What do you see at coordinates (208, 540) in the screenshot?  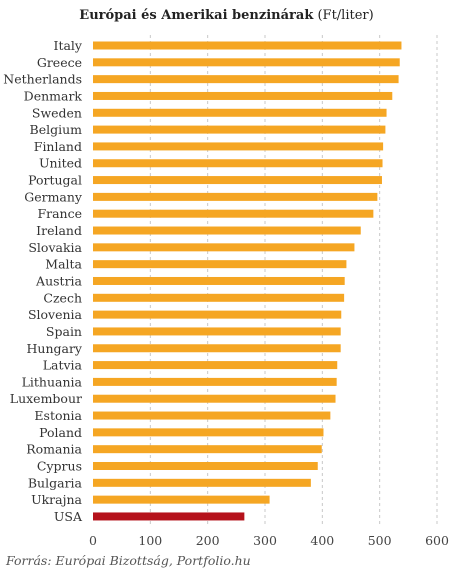 I see `x-tick-label: 200` at bounding box center [208, 540].